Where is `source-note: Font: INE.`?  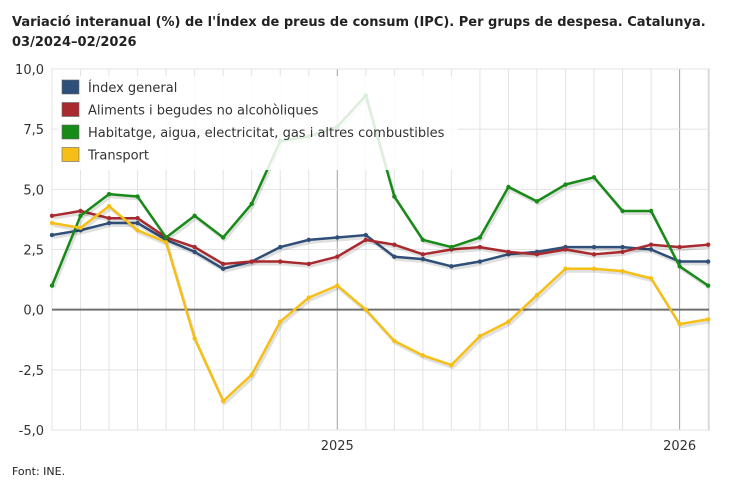
source-note: Font: INE. is located at coordinates (39, 471).